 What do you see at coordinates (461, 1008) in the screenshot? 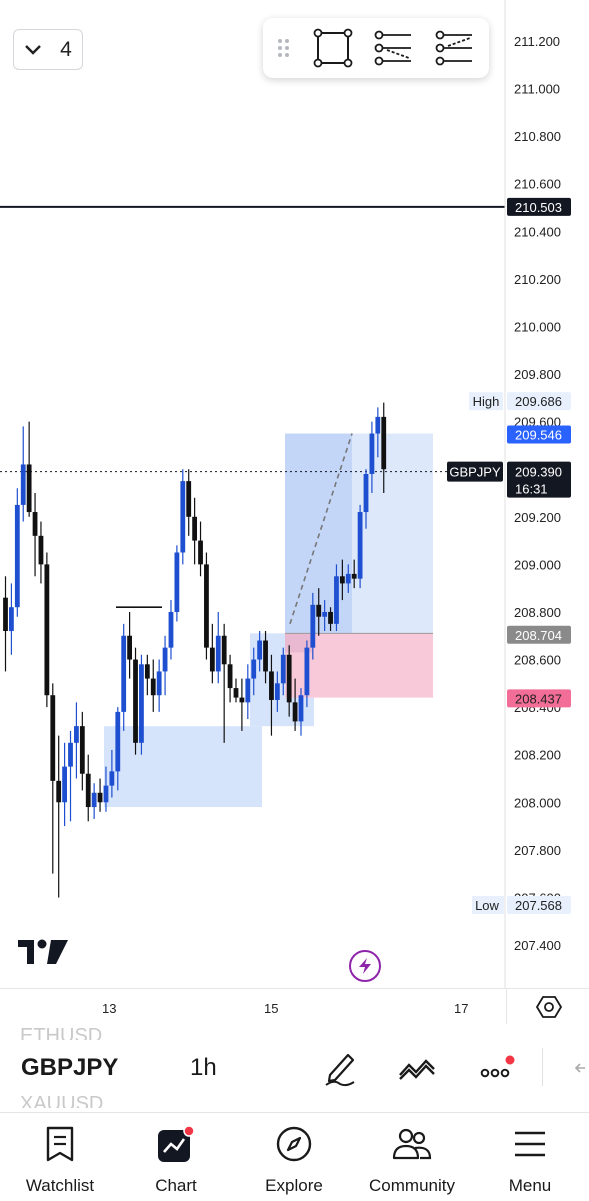
I see `time-label: 17` at bounding box center [461, 1008].